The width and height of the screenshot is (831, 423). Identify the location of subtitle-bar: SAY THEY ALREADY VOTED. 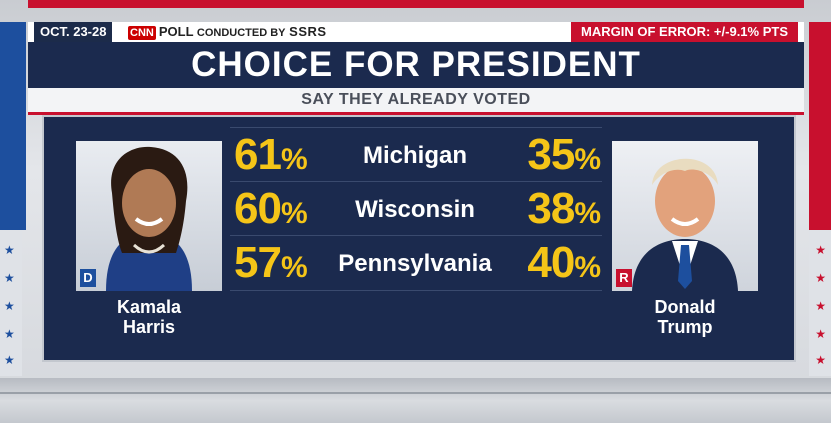
(416, 101).